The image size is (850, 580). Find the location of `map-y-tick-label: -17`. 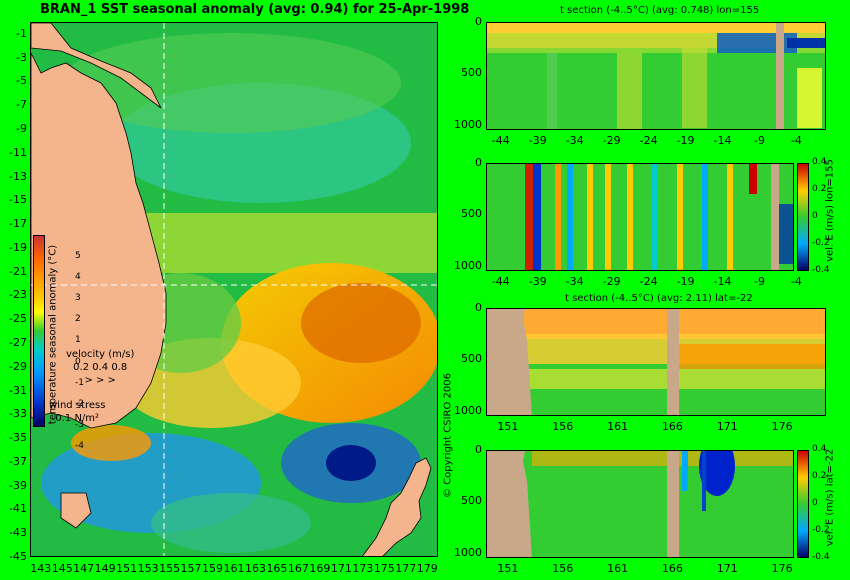

map-y-tick-label: -17 is located at coordinates (18, 224).